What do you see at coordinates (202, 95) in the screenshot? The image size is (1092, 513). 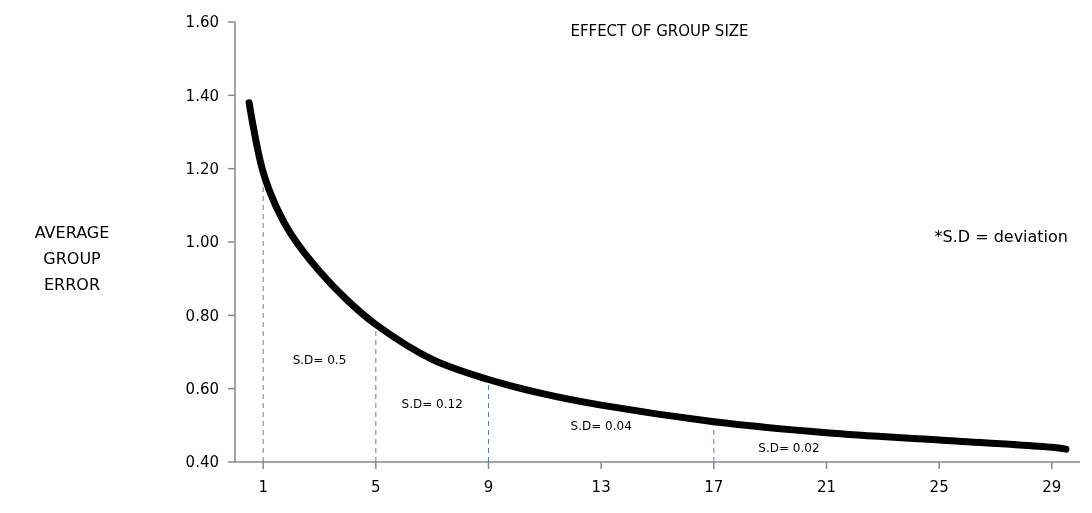 I see `y-tick-label: 1.40` at bounding box center [202, 95].